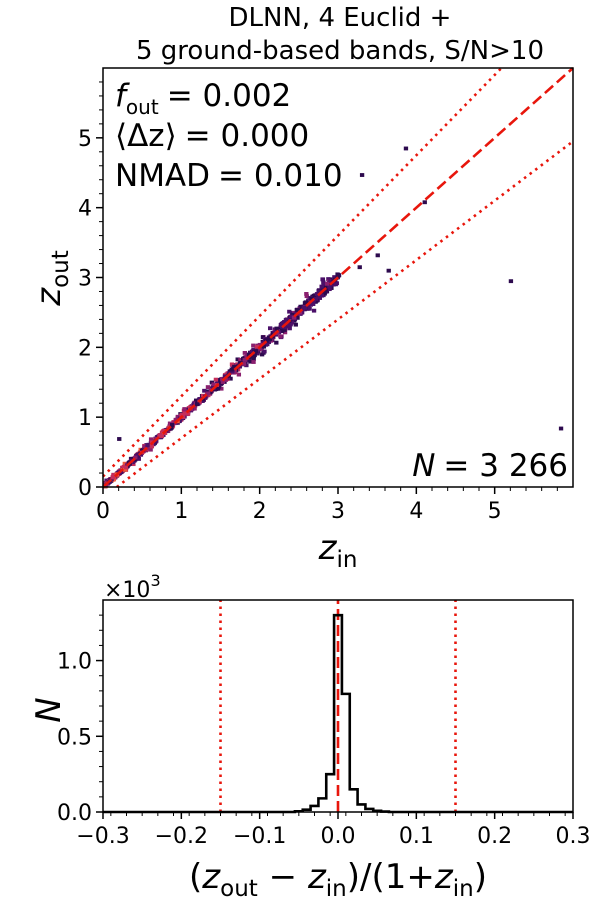 This screenshot has height=900, width=600. Describe the element at coordinates (260, 511) in the screenshot. I see `x-tick-label: 2` at that location.